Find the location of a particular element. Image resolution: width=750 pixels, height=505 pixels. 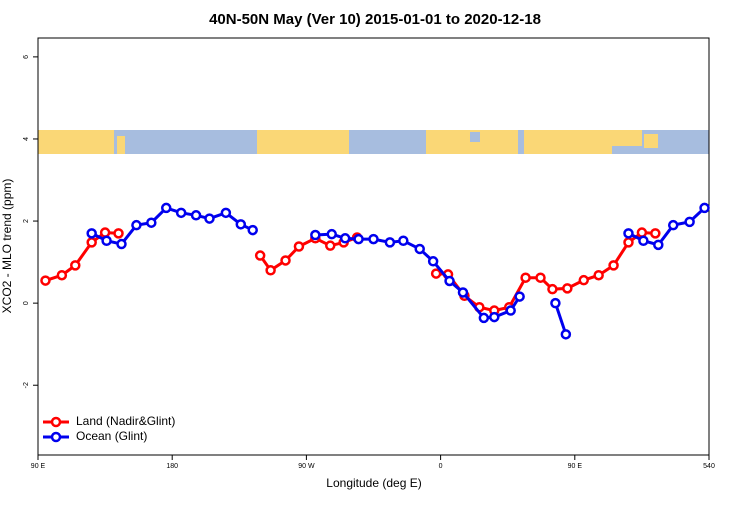

y-tick-label: 4 is located at coordinates (26, 139).